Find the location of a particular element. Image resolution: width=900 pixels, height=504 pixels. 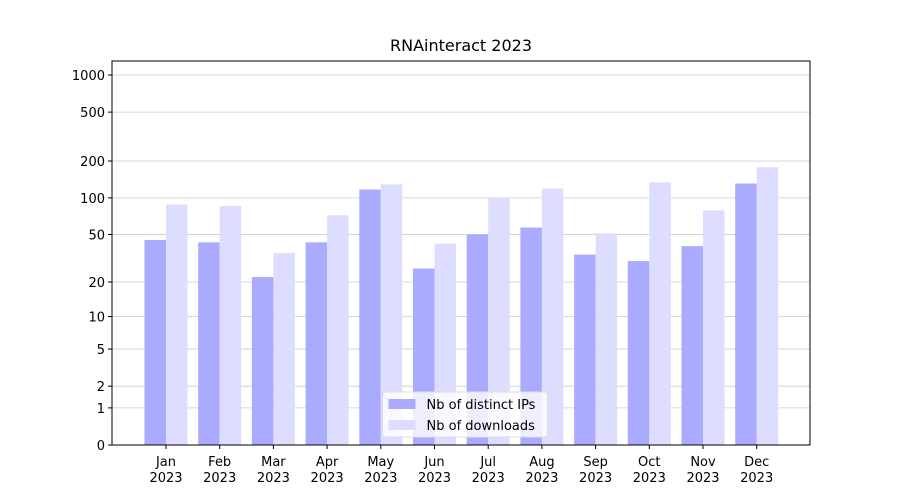

x-tick-label: Nov 2023 is located at coordinates (702, 470).